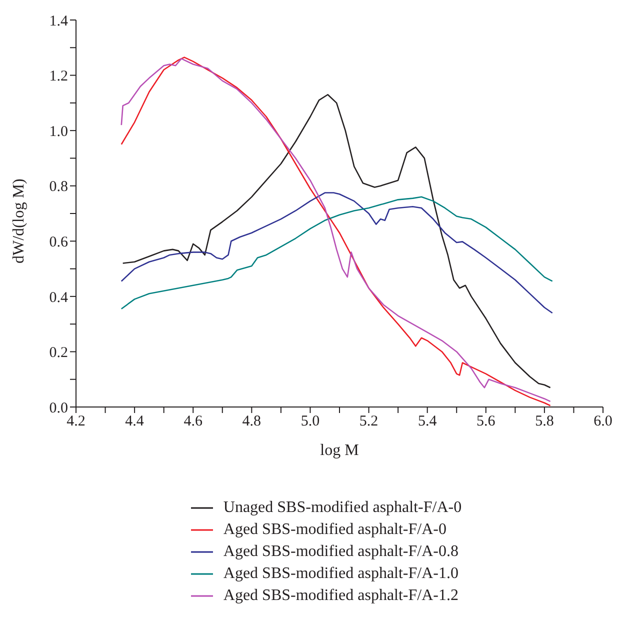 This screenshot has width=623, height=625. I want to click on x-tick-label: 6.0, so click(603, 422).